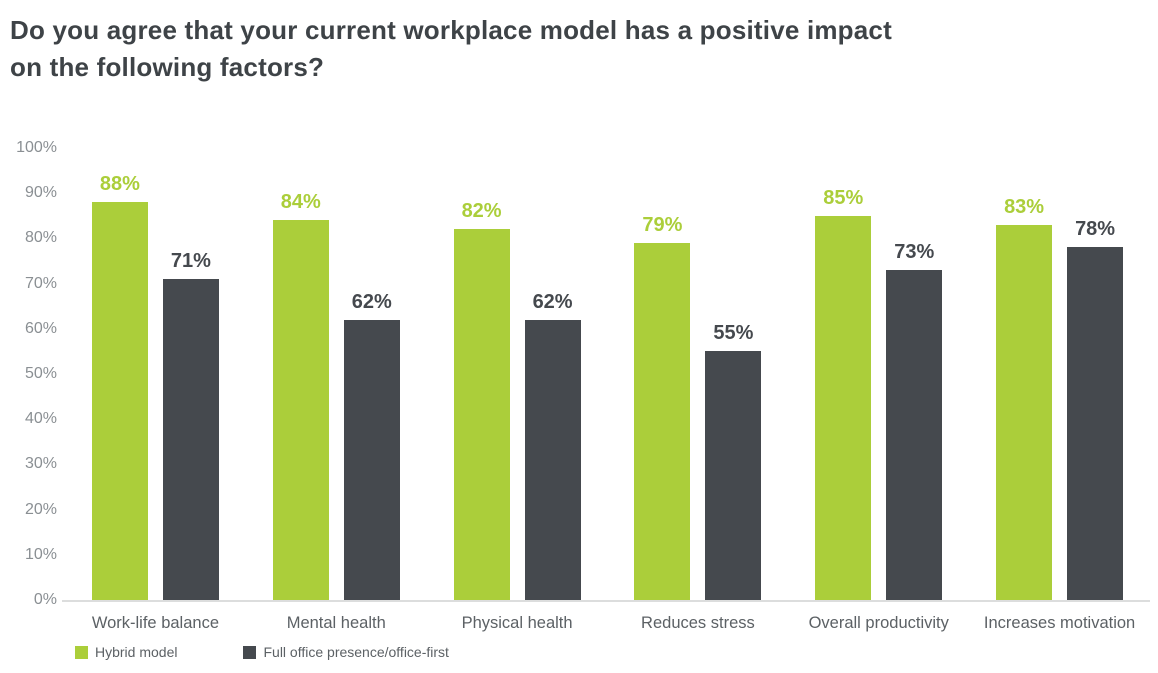 This screenshot has height=673, width=1158. What do you see at coordinates (155, 623) in the screenshot?
I see `category-label: Work-life balance` at bounding box center [155, 623].